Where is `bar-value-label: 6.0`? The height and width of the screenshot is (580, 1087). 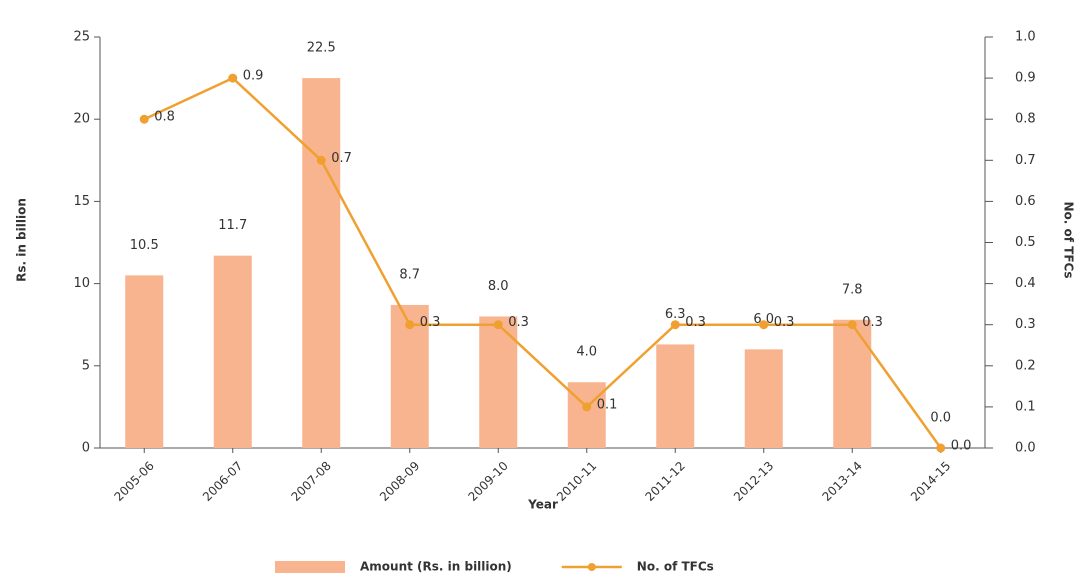
bar-value-label: 6.0 is located at coordinates (763, 319).